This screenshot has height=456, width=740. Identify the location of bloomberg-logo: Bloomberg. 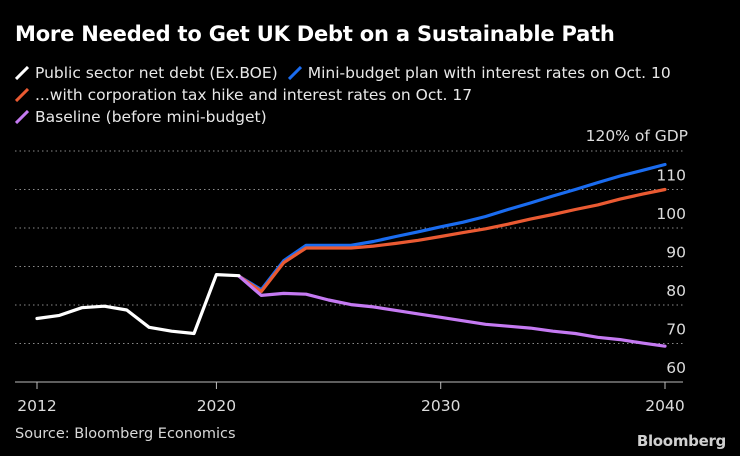
(681, 441).